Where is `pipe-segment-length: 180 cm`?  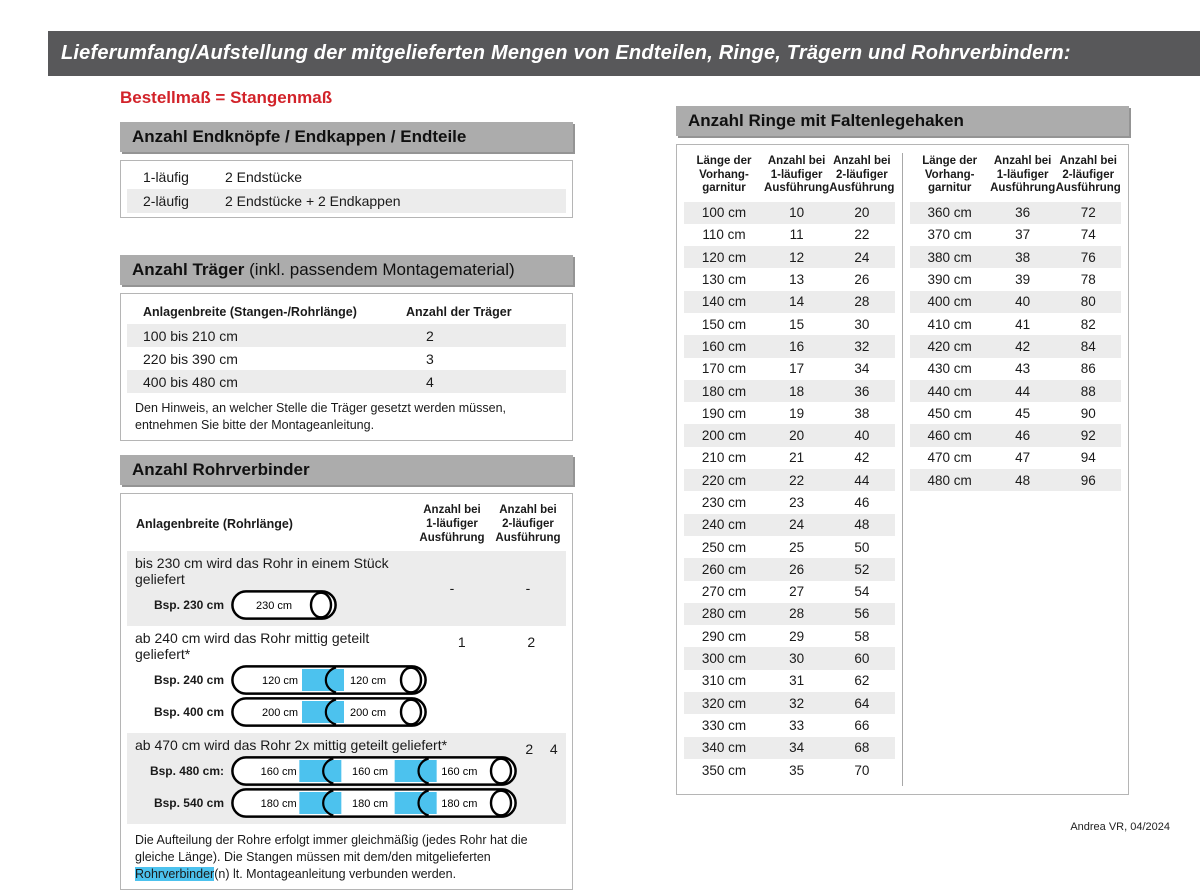
pipe-segment-length: 180 cm is located at coordinates (279, 804).